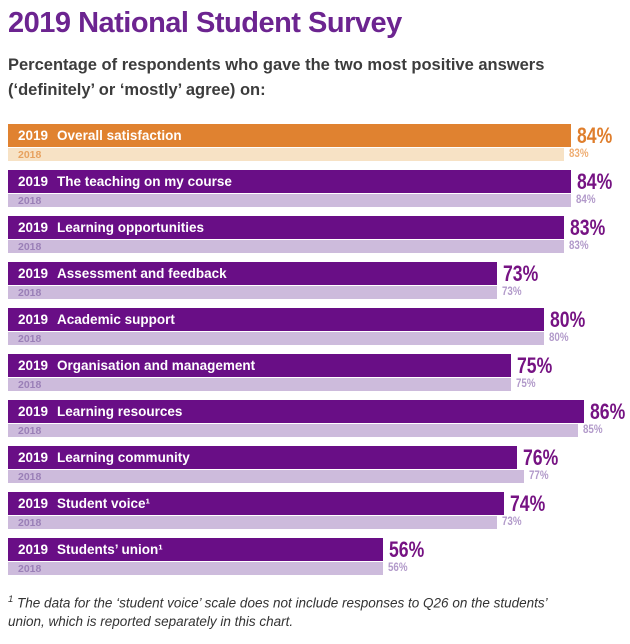 The image size is (630, 644). Describe the element at coordinates (259, 366) in the screenshot. I see `bar-2019: 2019 Organisation and management` at that location.